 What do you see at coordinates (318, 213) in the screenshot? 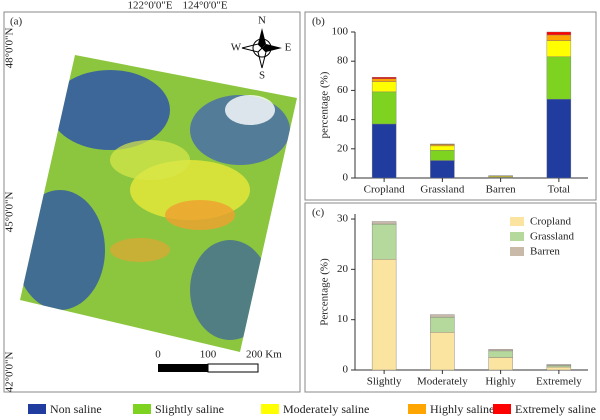
I see `panel-label: (c)` at bounding box center [318, 213].